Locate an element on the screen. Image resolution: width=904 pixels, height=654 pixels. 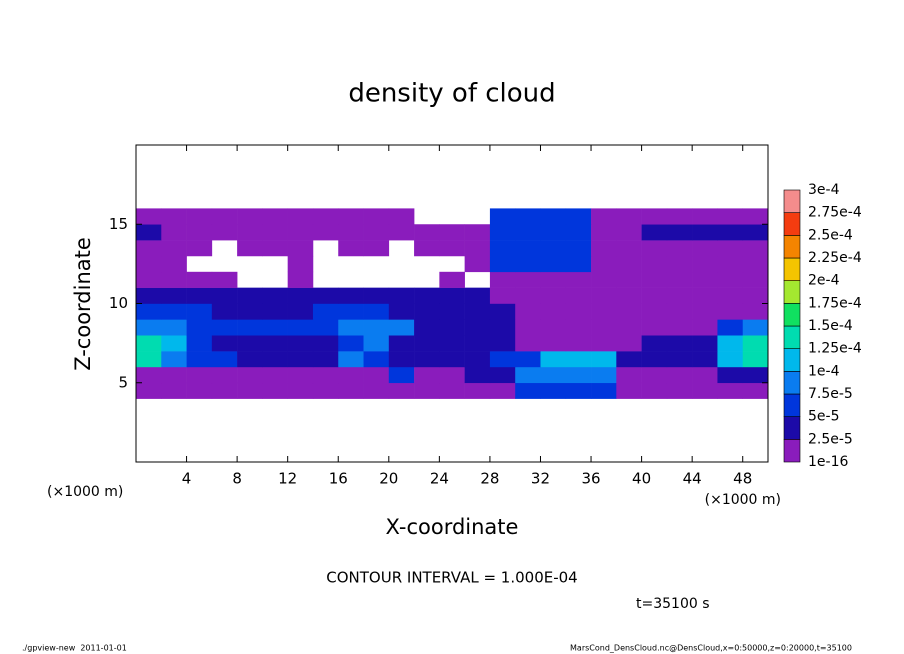
y-axis-label: Z-coordinate is located at coordinates (83, 304).